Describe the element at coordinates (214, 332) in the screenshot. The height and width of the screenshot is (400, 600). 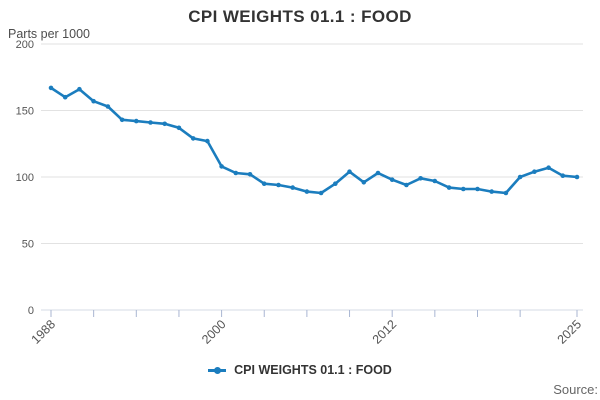
I see `x-axis-tick-label: 2000` at that location.